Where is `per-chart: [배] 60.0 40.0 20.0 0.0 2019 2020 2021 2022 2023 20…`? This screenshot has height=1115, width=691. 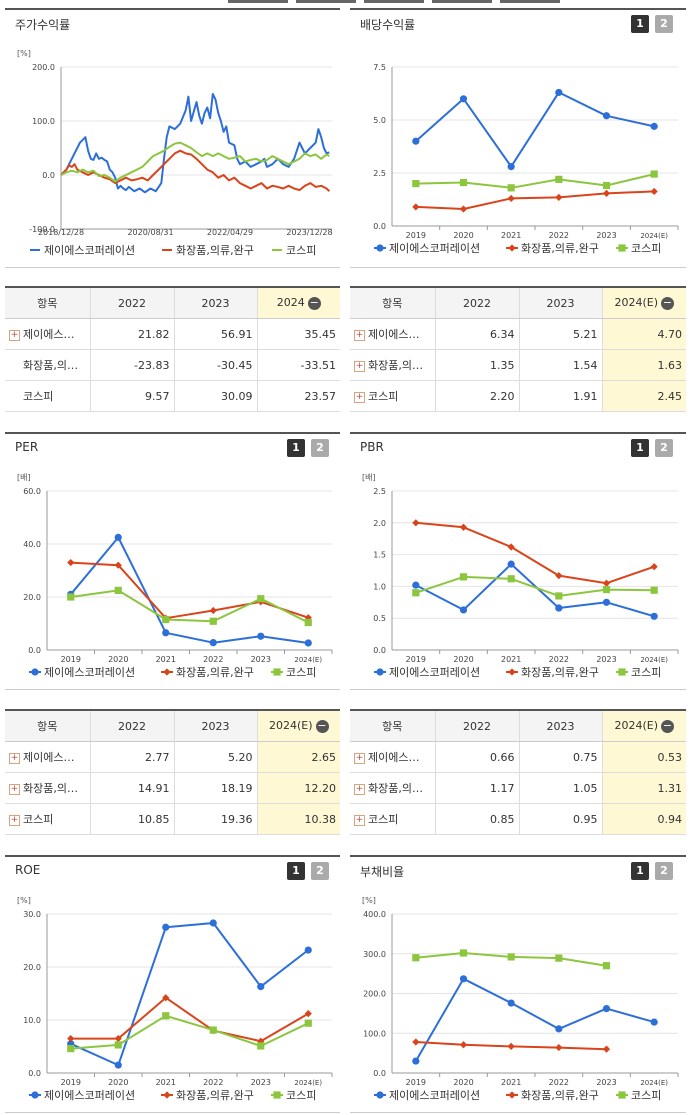
per-chart: [배] 60.0 40.0 20.0 0.0 2019 2020 2021 2022 2023 20… is located at coordinates (175, 576).